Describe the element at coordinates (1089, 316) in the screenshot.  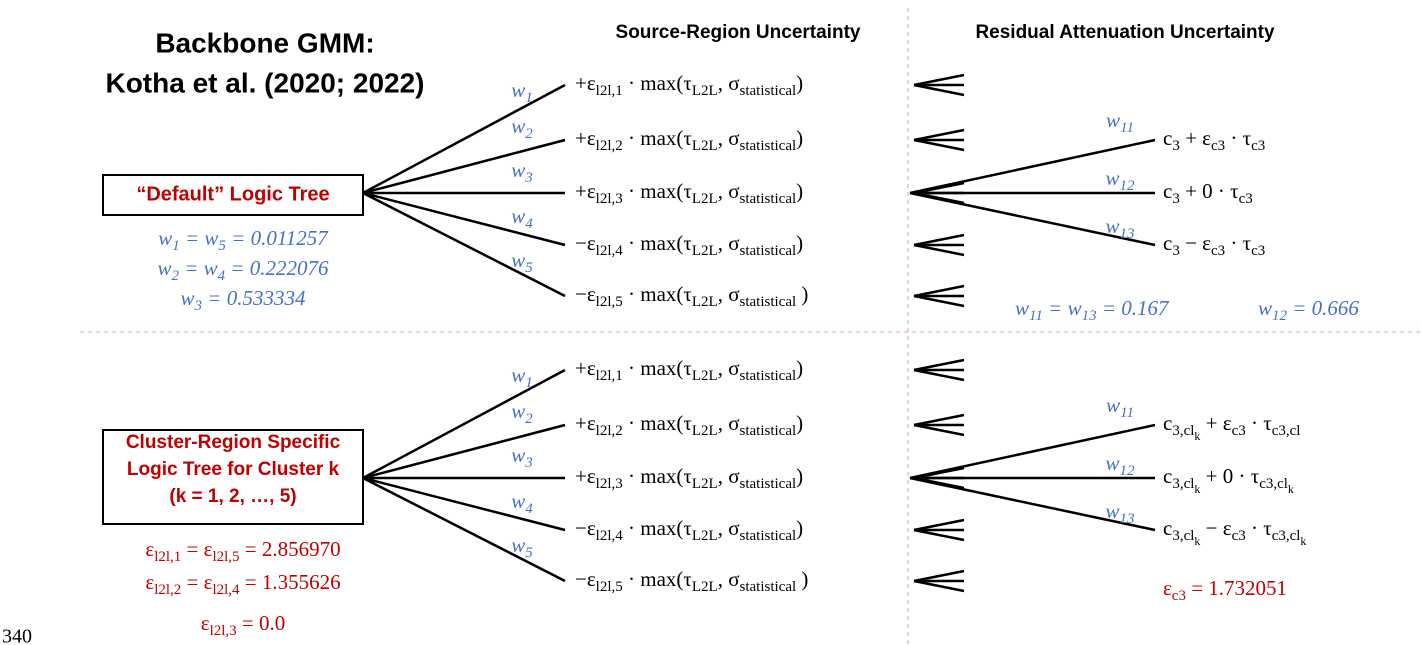
I see `formula-subscript: 13` at that location.